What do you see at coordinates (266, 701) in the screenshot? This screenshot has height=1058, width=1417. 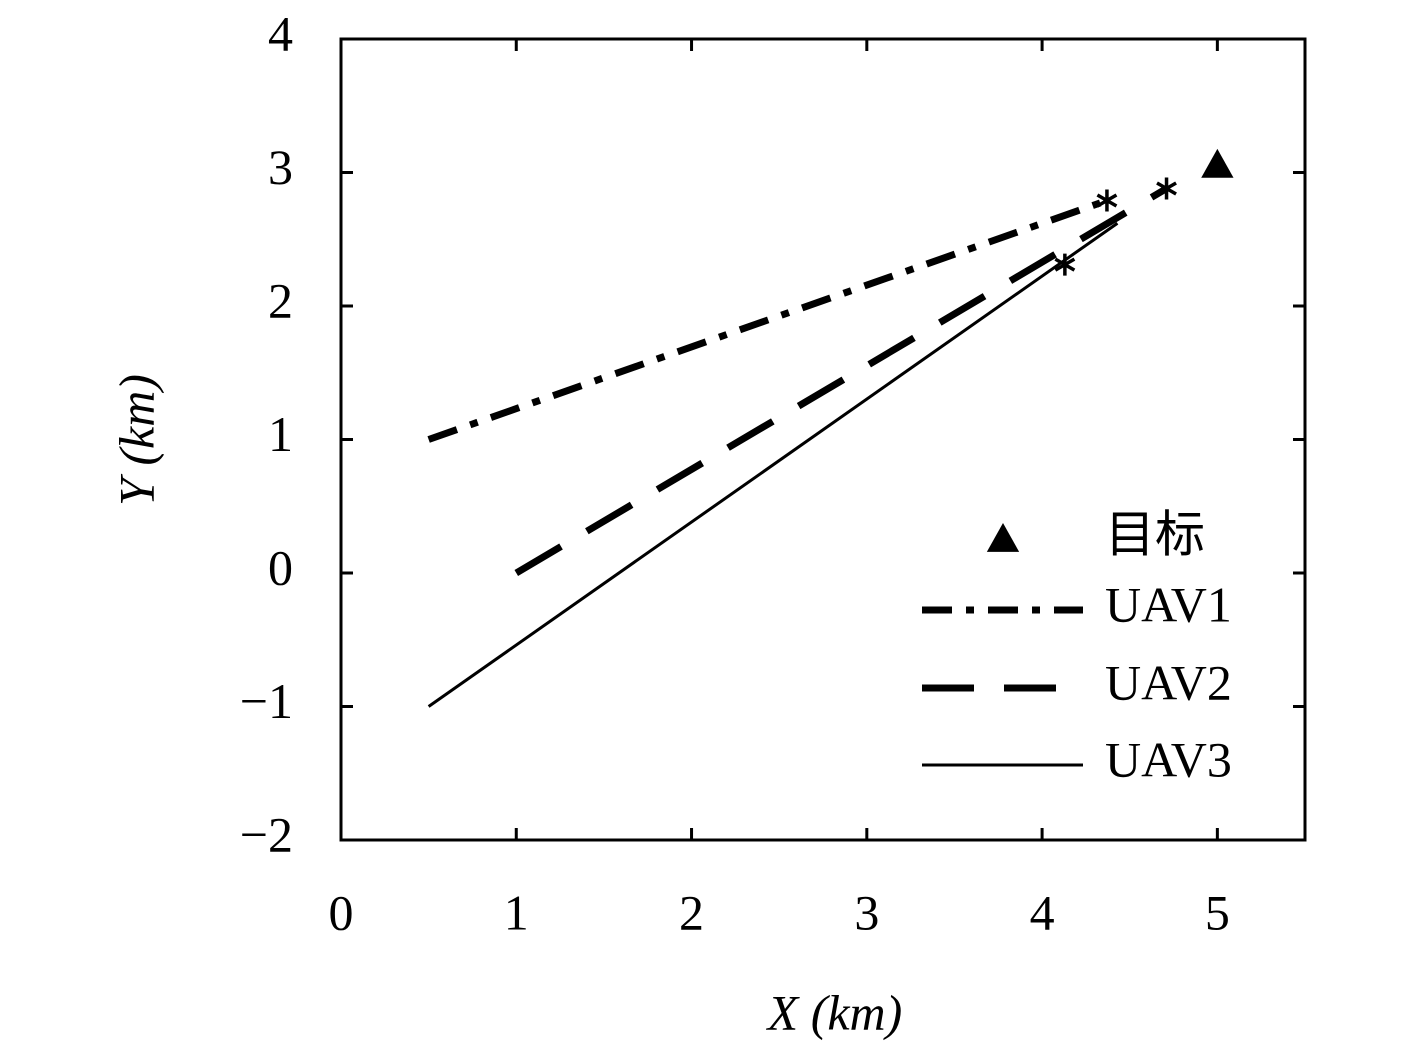 I see `y-tick-label: −1` at bounding box center [266, 701].